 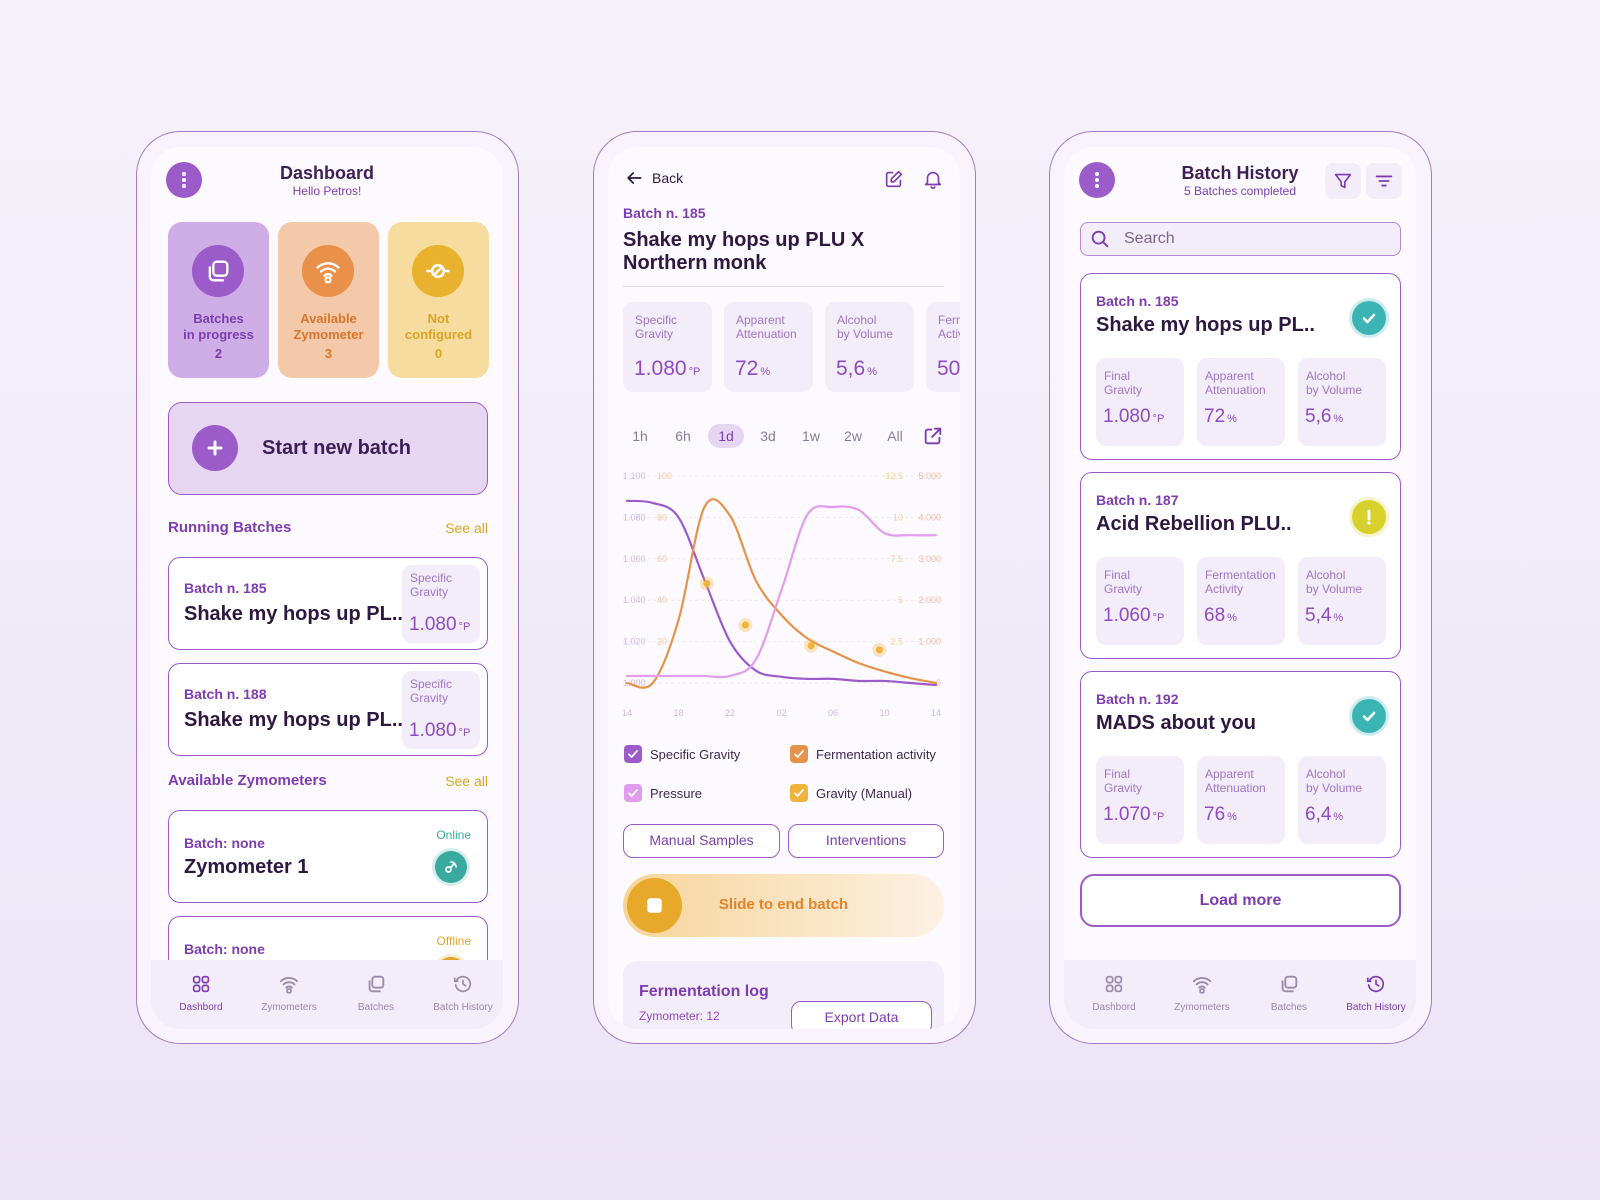 What do you see at coordinates (768, 436) in the screenshot?
I see `range-tab: 3d` at bounding box center [768, 436].